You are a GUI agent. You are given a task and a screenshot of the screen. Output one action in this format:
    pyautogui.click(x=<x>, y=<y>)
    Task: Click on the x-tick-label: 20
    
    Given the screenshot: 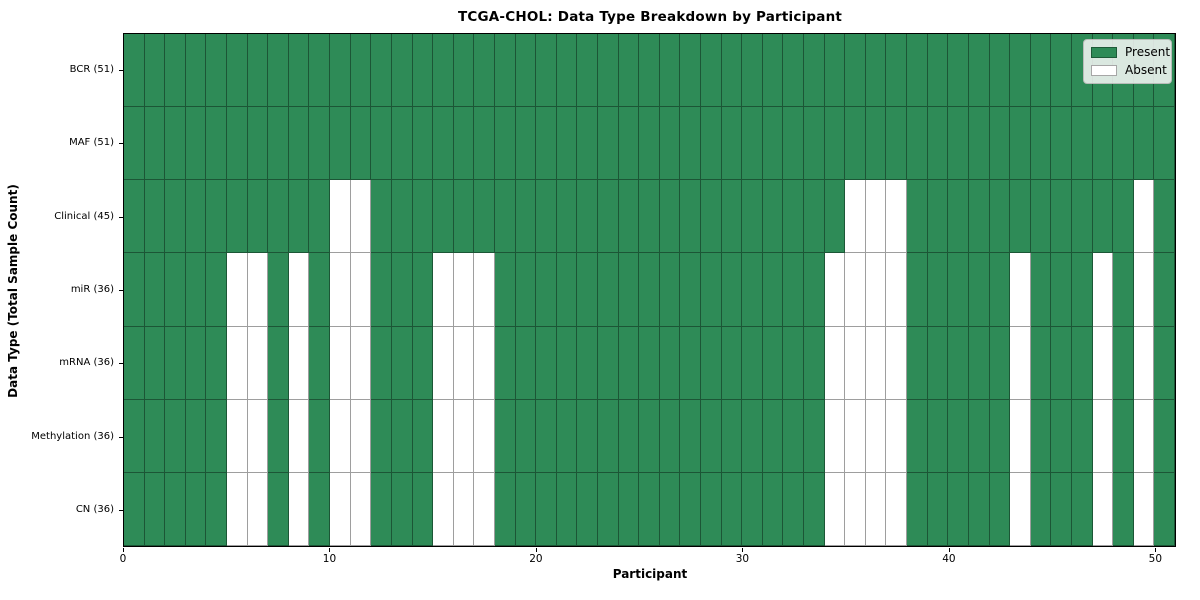 What is the action you would take?
    pyautogui.click(x=536, y=559)
    